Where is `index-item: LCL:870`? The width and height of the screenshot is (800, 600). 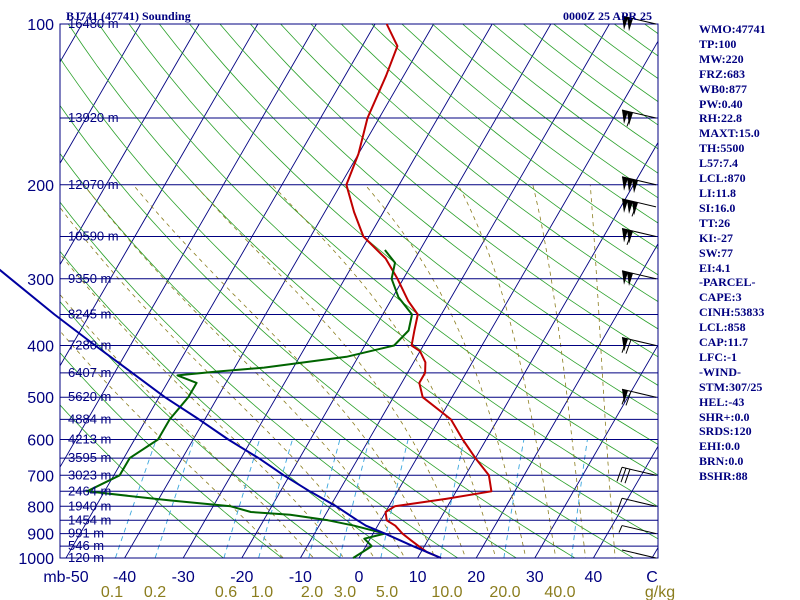 index-item: LCL:870 is located at coordinates (722, 178).